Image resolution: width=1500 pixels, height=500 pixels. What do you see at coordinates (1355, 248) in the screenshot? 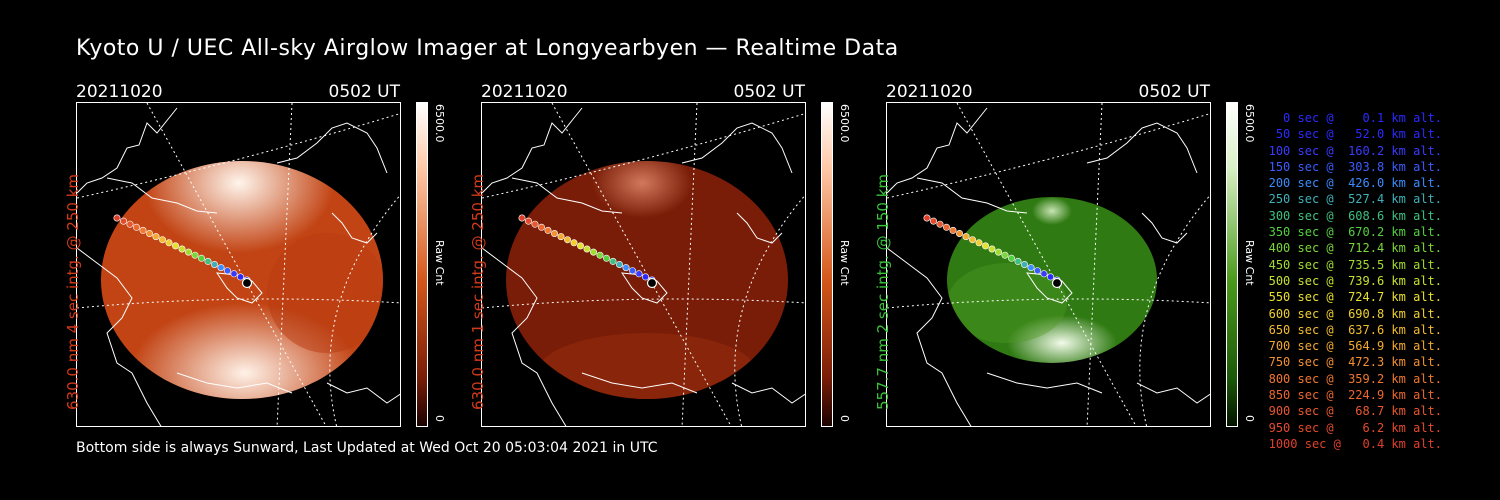
I see `legend-row: 400 sec @ 712.4 km alt.` at bounding box center [1355, 248].